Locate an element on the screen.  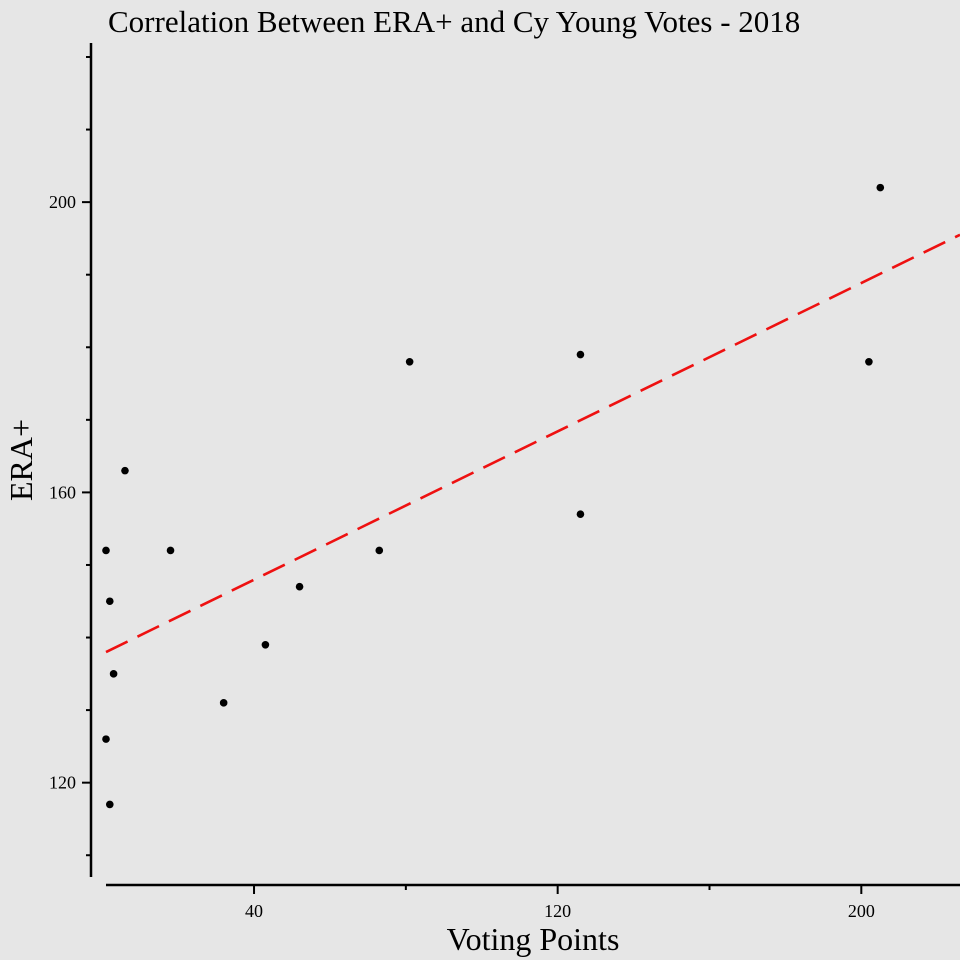
x-axis-label: Voting Points is located at coordinates (533, 939).